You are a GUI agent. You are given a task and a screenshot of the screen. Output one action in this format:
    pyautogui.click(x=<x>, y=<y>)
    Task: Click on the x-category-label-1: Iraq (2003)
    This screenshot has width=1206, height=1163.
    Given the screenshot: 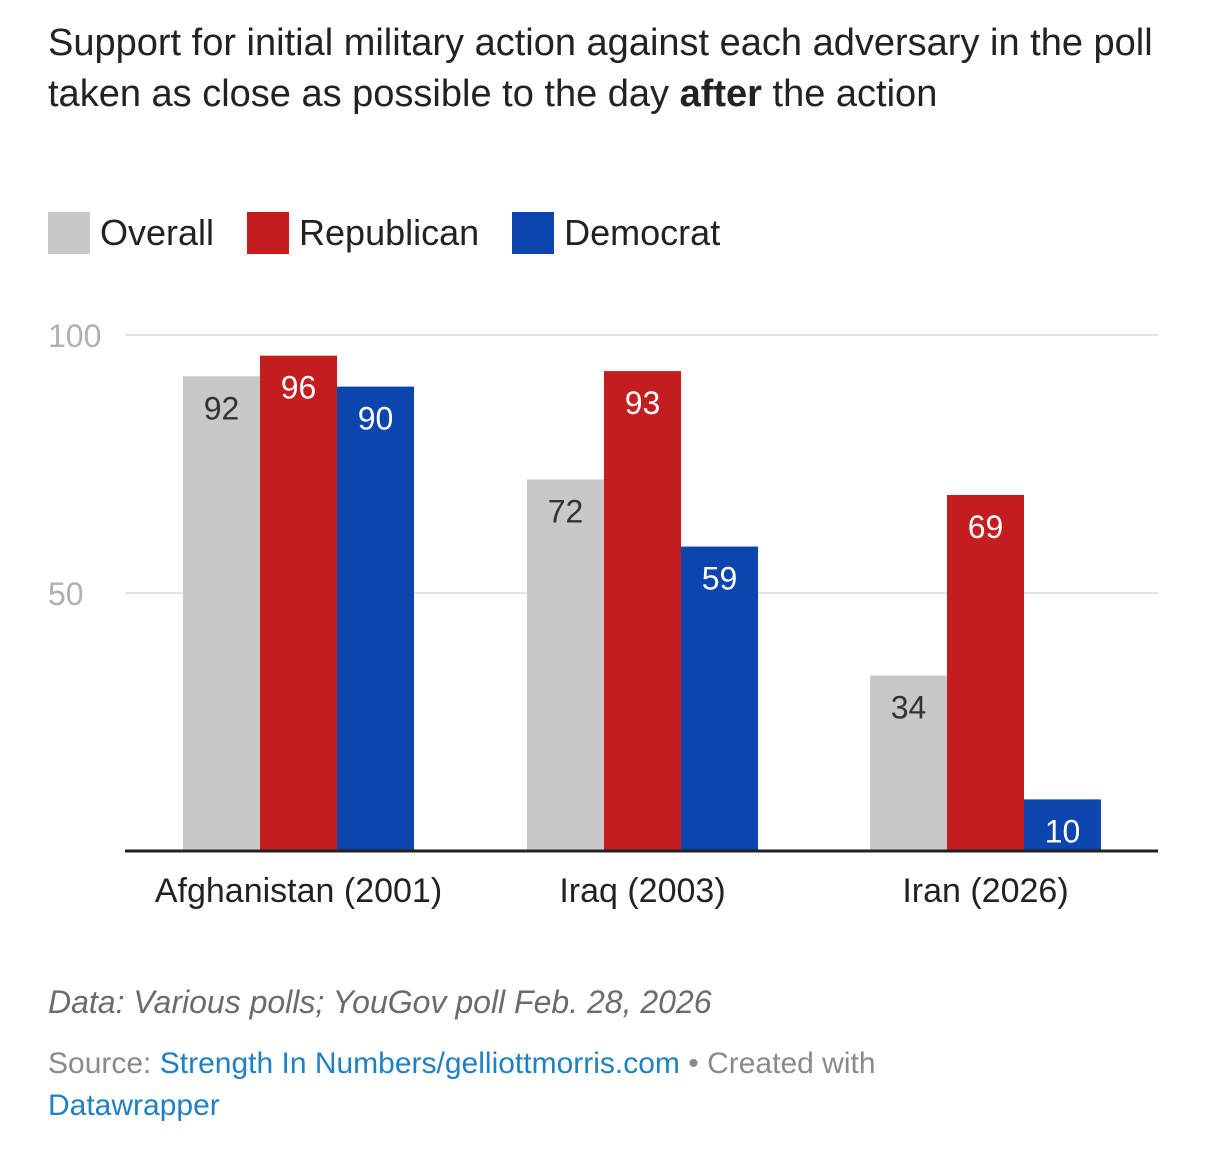 What is the action you would take?
    pyautogui.click(x=642, y=891)
    